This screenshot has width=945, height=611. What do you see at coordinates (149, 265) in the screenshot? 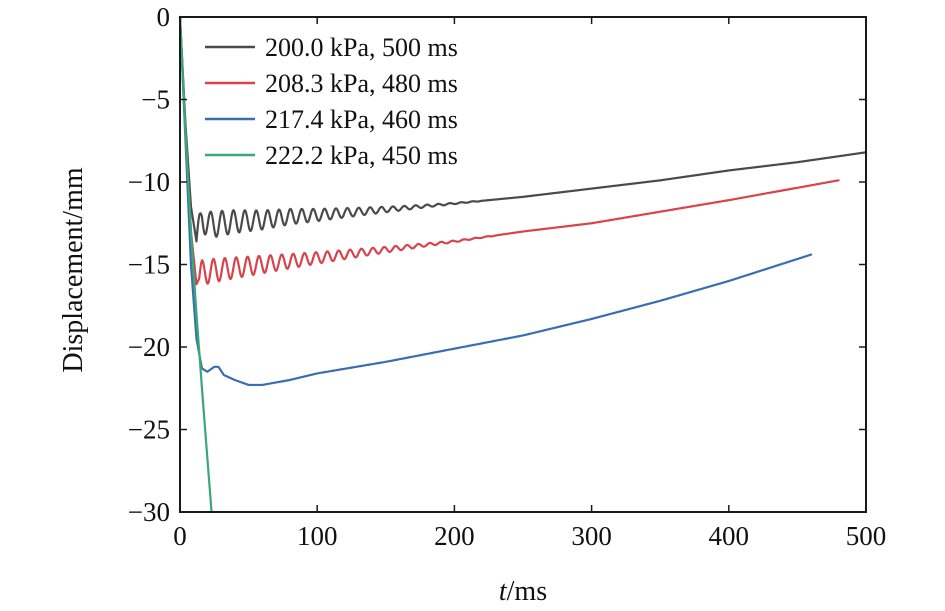
I see `y-tick-label: −15` at bounding box center [149, 265].